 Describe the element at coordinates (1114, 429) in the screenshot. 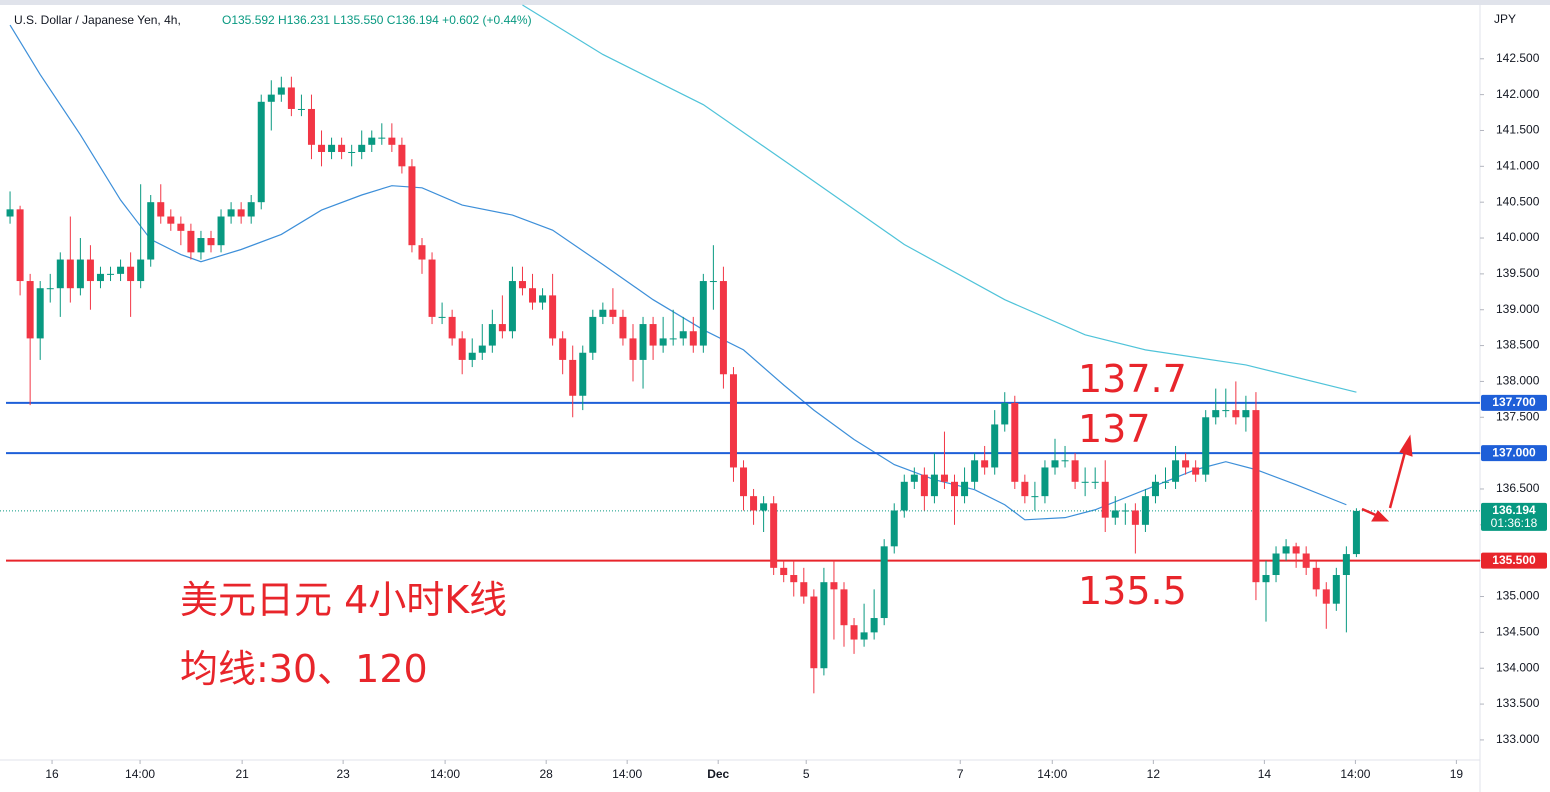

I see `annotation: 137` at that location.